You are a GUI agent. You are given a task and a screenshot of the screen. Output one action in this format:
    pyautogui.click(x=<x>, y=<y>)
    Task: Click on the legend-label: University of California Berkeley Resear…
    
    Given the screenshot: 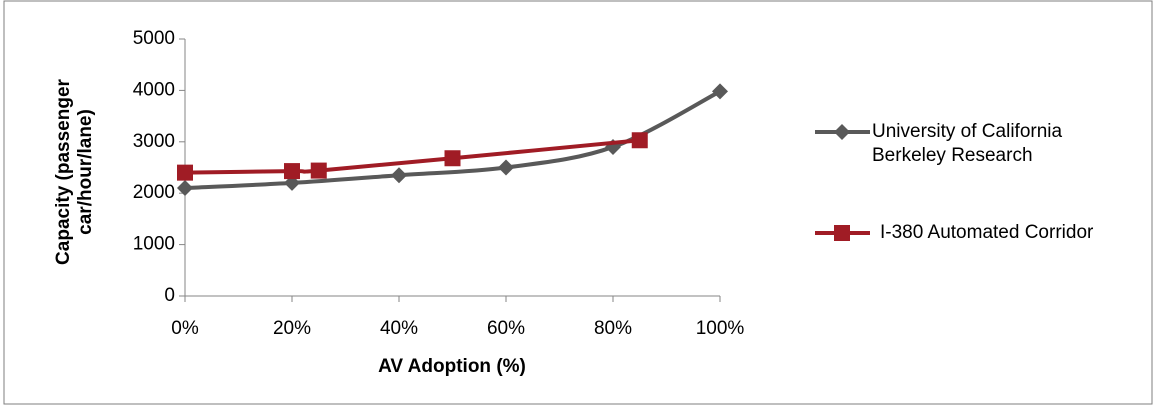 What is the action you would take?
    pyautogui.click(x=967, y=143)
    